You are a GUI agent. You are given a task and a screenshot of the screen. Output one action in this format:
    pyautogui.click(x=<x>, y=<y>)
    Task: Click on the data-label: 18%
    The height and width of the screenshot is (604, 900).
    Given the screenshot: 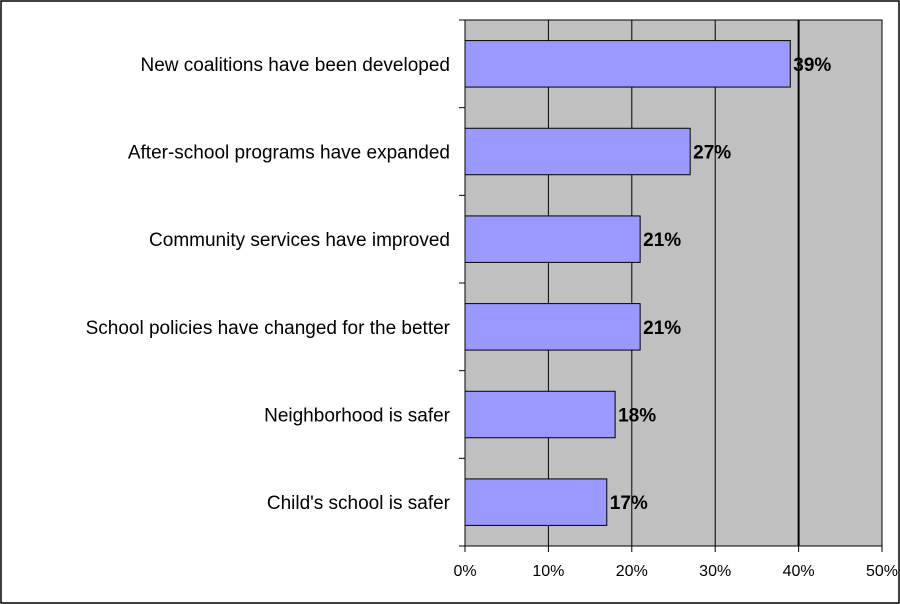 What is the action you would take?
    pyautogui.click(x=637, y=416)
    